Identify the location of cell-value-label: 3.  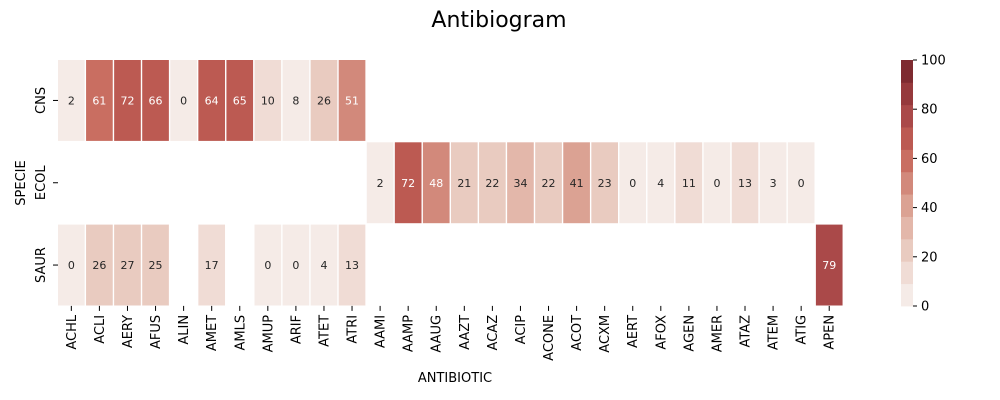
(773, 183).